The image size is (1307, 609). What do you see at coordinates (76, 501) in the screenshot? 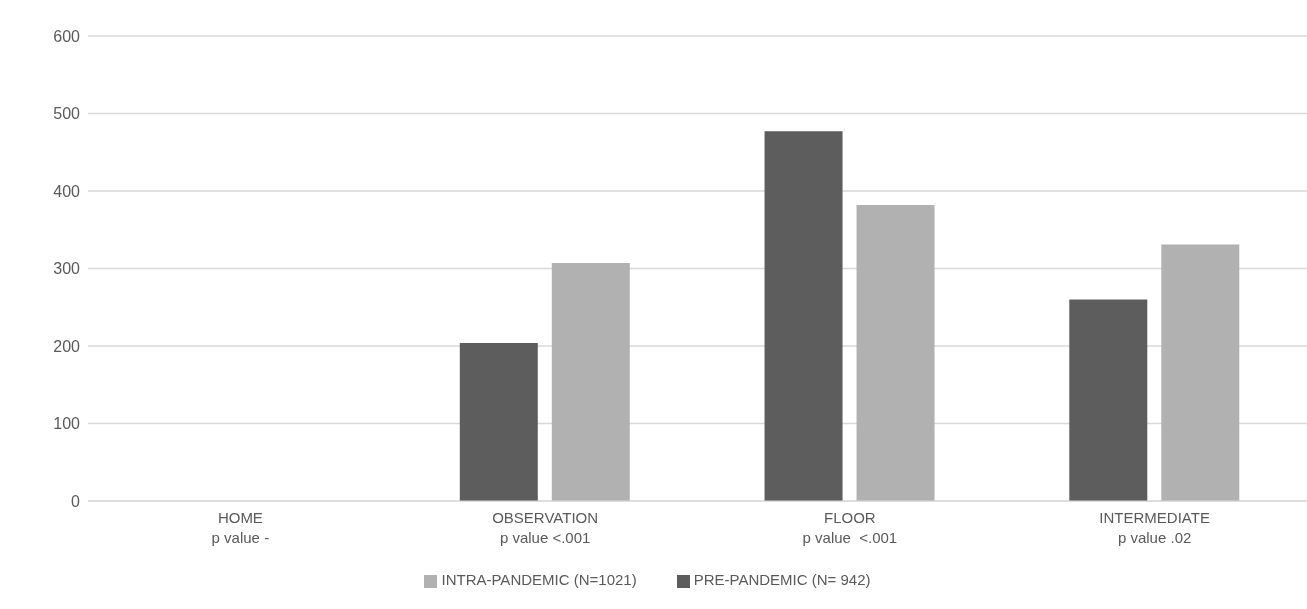
I see `y-tick-label: 0` at bounding box center [76, 501].